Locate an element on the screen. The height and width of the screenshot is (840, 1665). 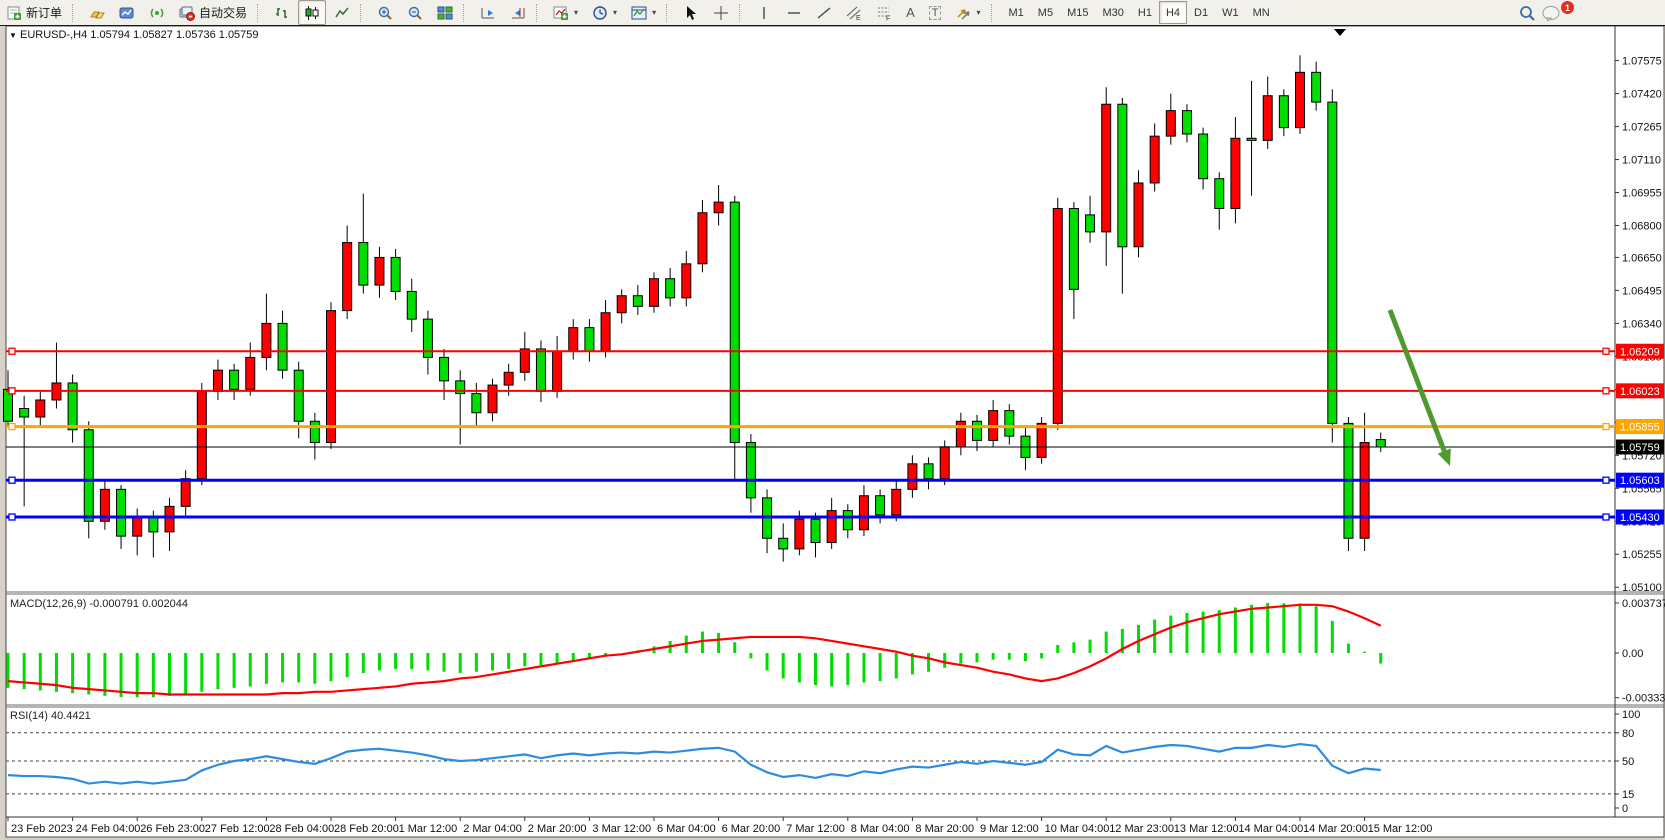
autotrading-icon is located at coordinates (187, 13).